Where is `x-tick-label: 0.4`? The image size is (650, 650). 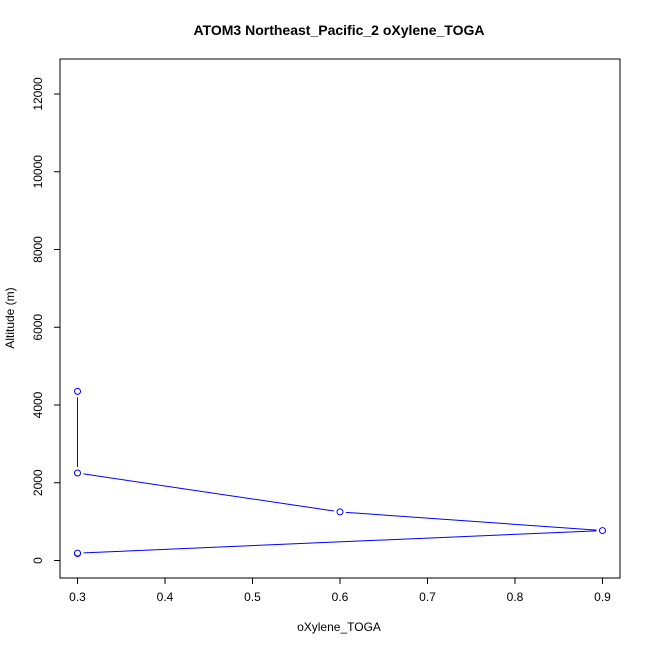
x-tick-label: 0.4 is located at coordinates (165, 597).